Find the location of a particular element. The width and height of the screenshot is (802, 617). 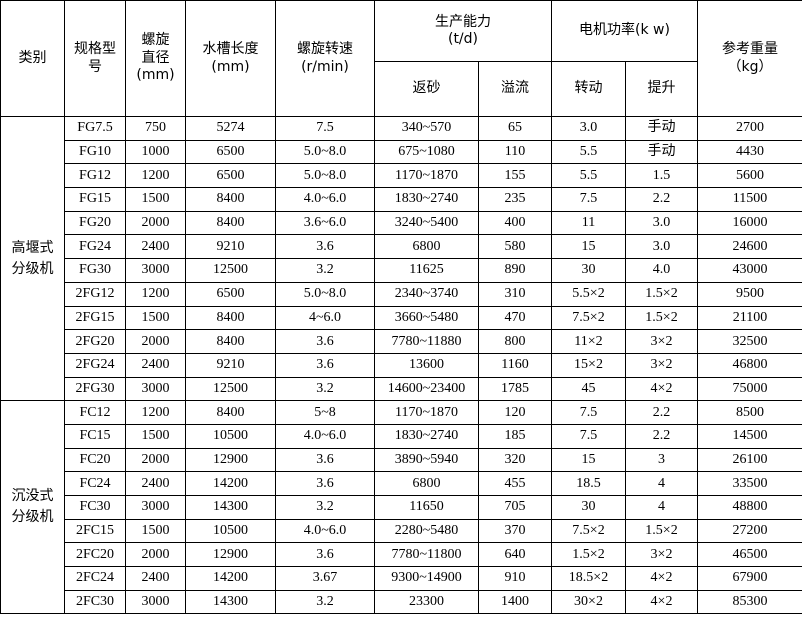

cell: 7.5 is located at coordinates (588, 436).